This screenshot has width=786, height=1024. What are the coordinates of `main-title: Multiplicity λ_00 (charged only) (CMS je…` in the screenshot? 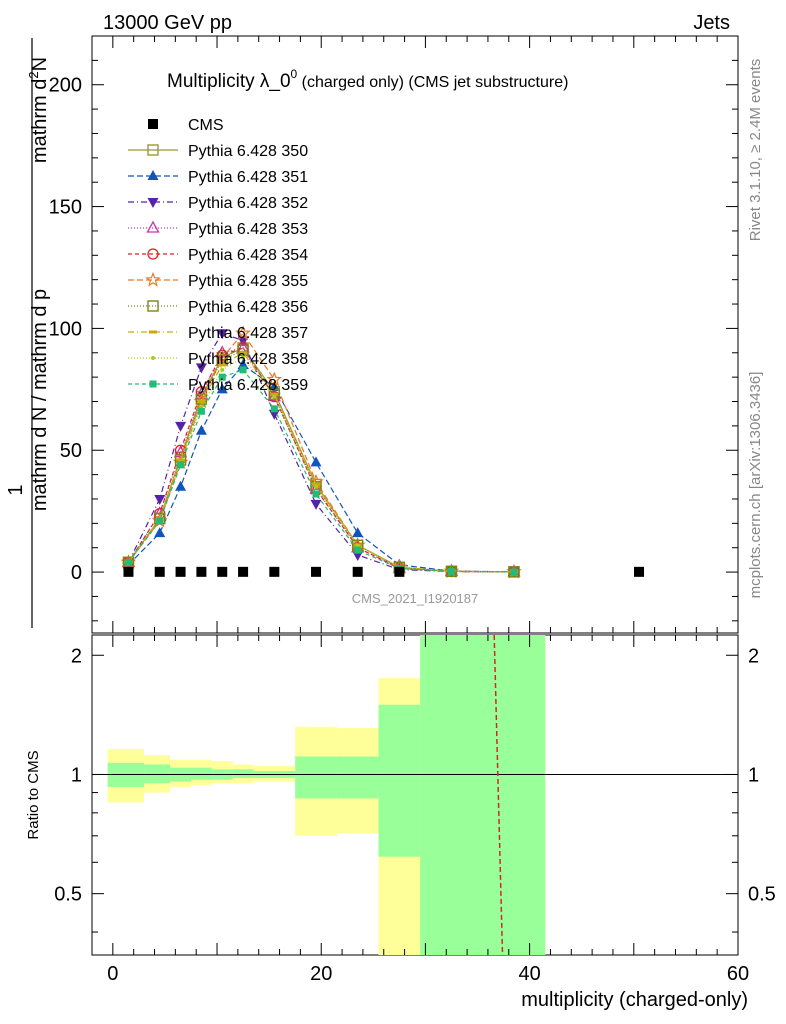 It's located at (367, 79).